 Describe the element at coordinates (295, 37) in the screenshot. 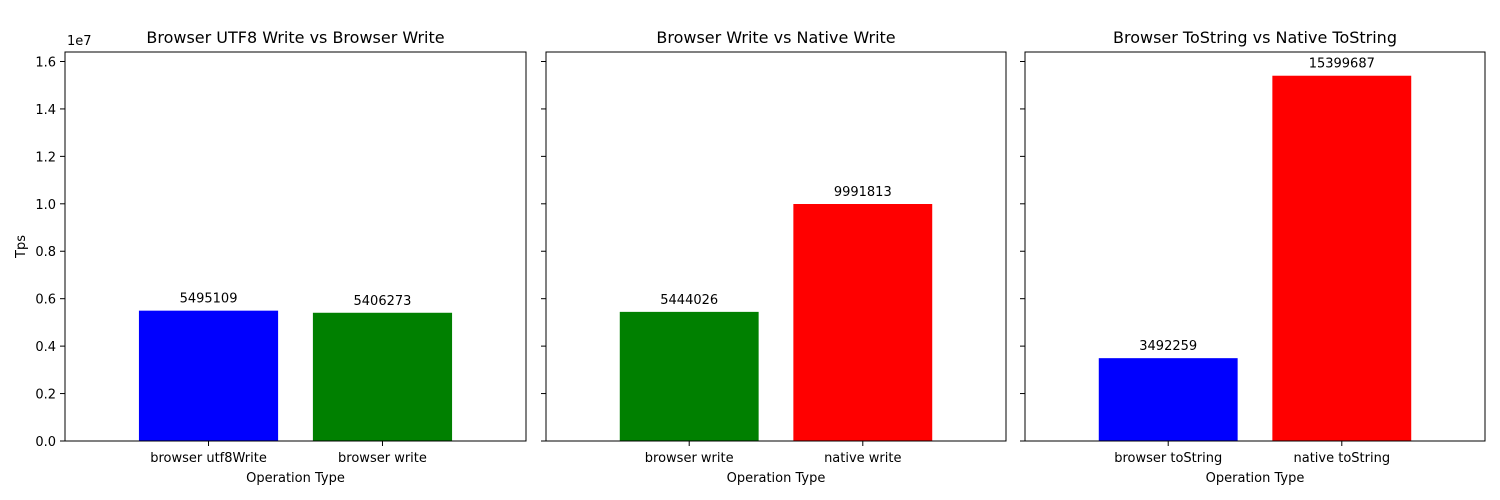

I see `panel-title: Browser UTF8 Write vs Browser Write` at that location.